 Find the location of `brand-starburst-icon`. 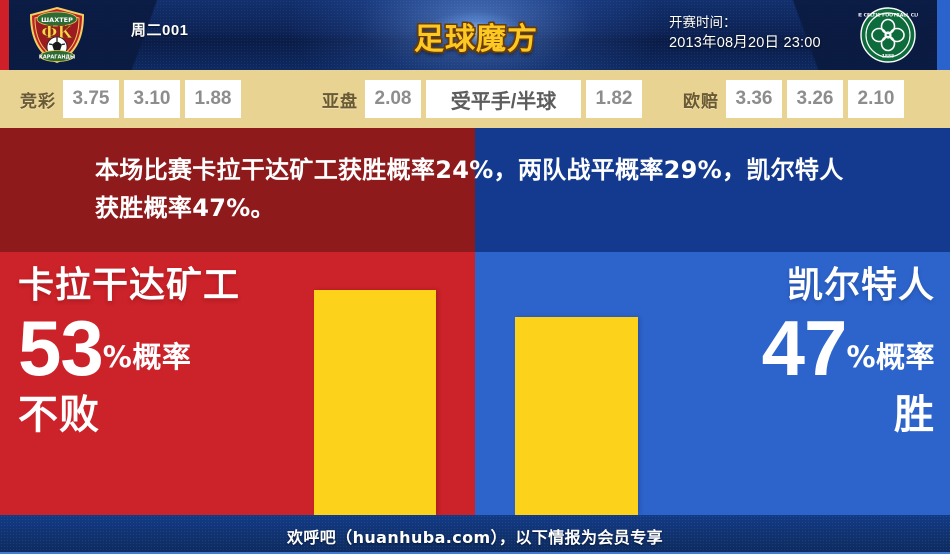

brand-starburst-icon is located at coordinates (476, 35).